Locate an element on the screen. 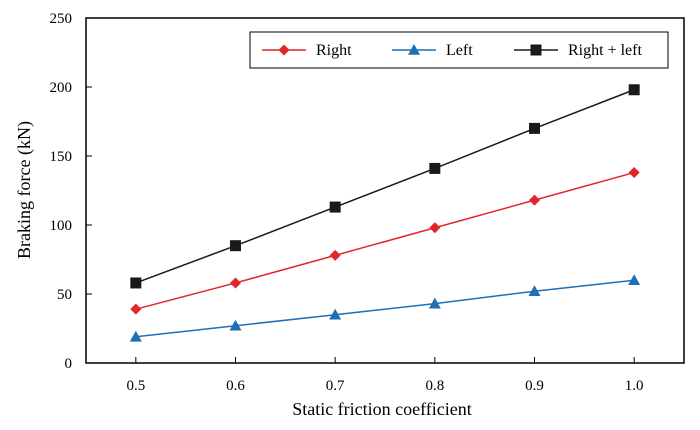 Image resolution: width=700 pixels, height=430 pixels. y-tick-label: 150 is located at coordinates (61, 157).